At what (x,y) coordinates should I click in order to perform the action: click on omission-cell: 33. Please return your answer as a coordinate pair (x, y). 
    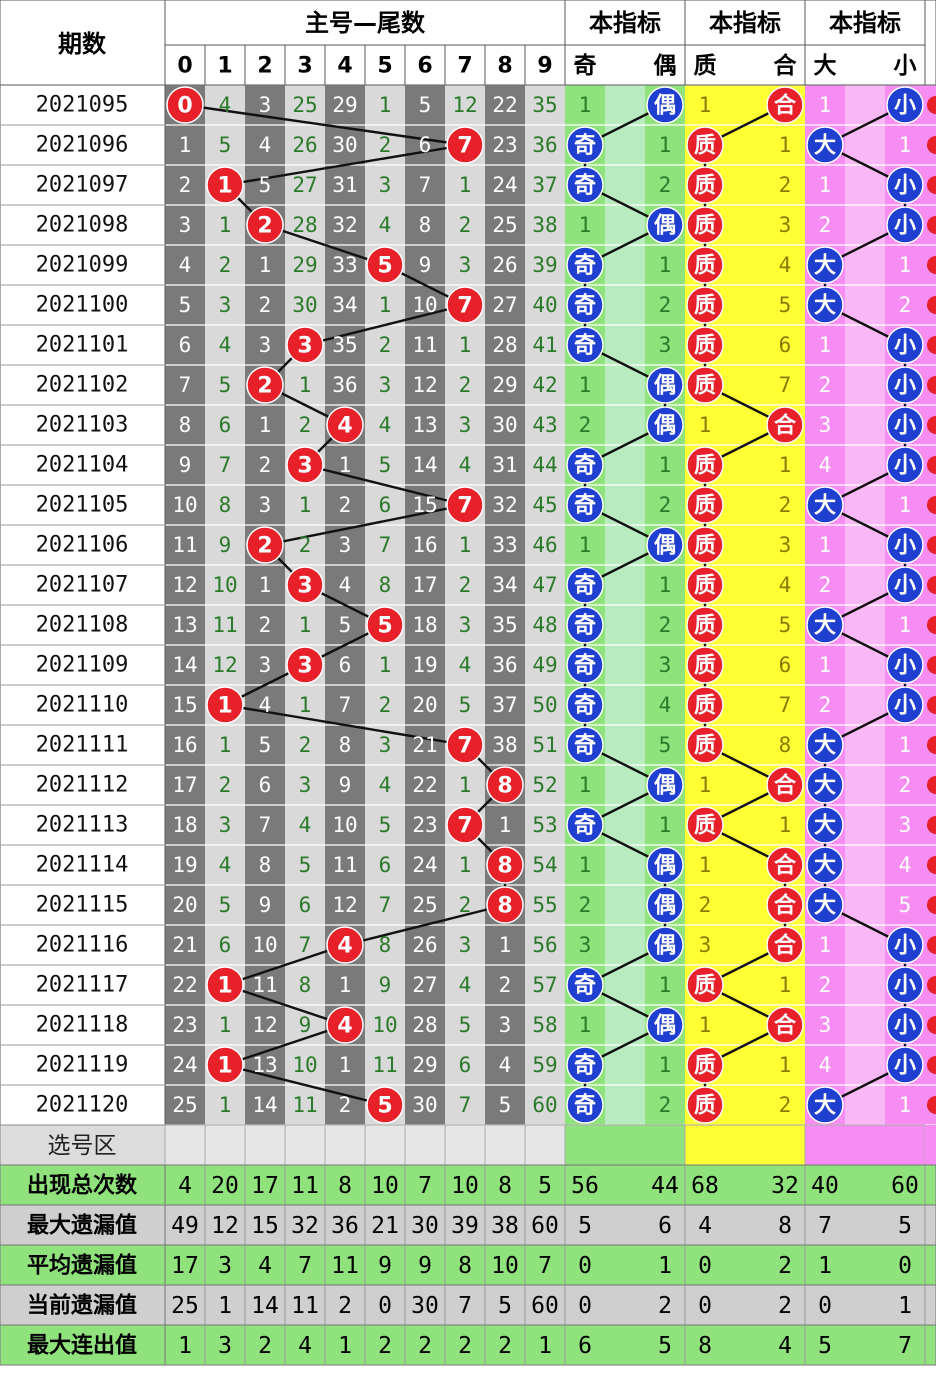
    Looking at the image, I should click on (504, 545).